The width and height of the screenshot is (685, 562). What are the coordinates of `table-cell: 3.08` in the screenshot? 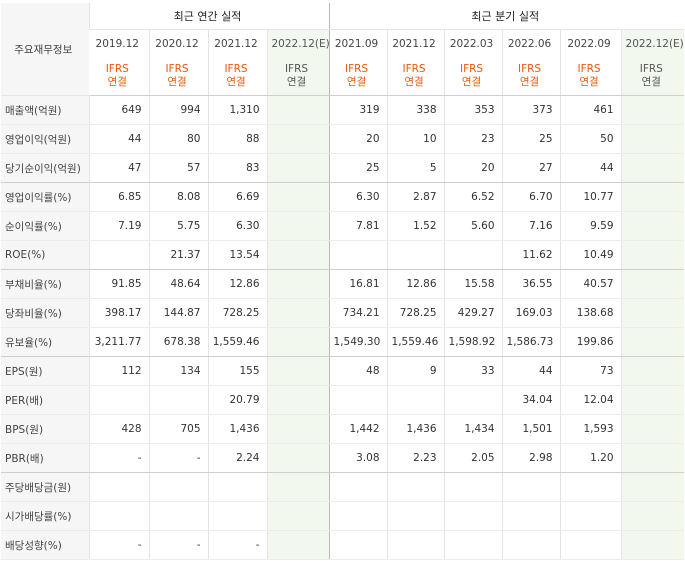 It's located at (358, 458).